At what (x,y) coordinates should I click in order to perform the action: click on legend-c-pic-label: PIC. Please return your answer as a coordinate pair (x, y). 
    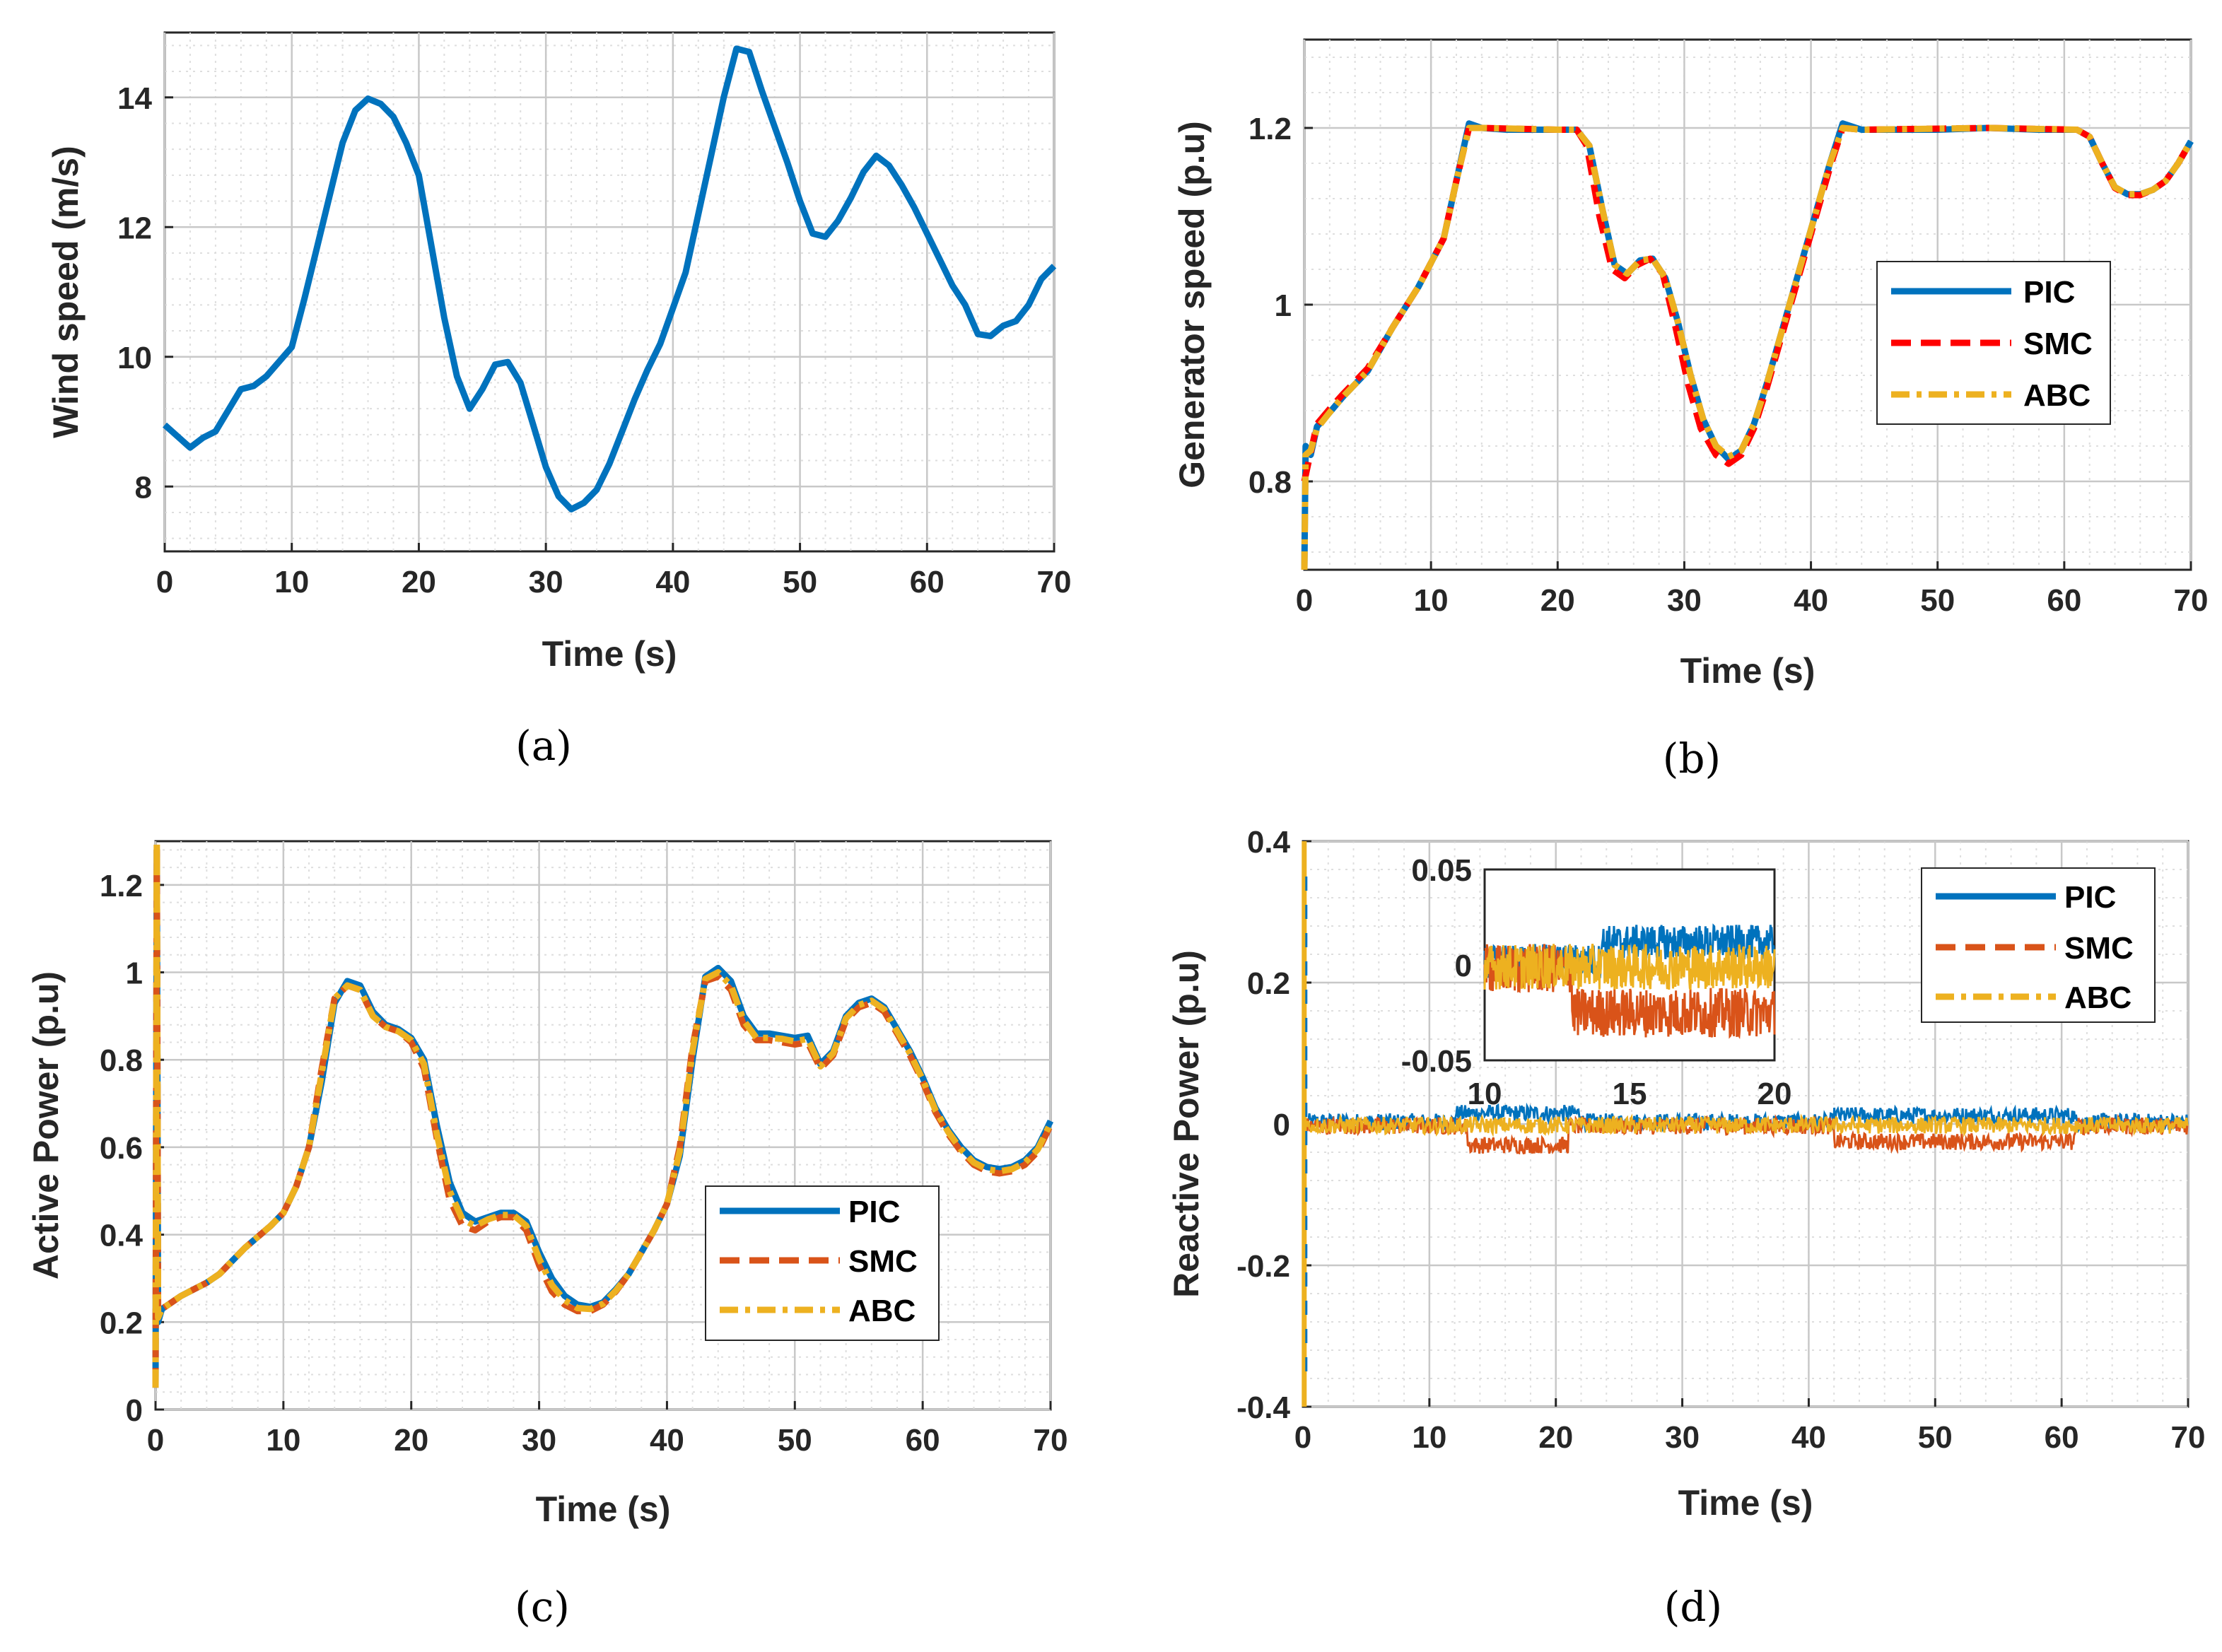
    Looking at the image, I should click on (874, 1212).